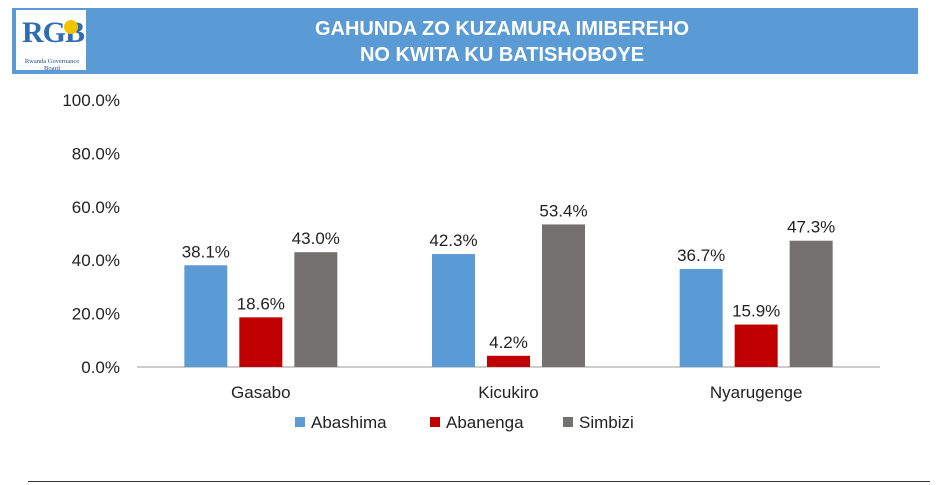 This screenshot has width=943, height=485. What do you see at coordinates (96, 314) in the screenshot?
I see `y-tick-label: 20.0%` at bounding box center [96, 314].